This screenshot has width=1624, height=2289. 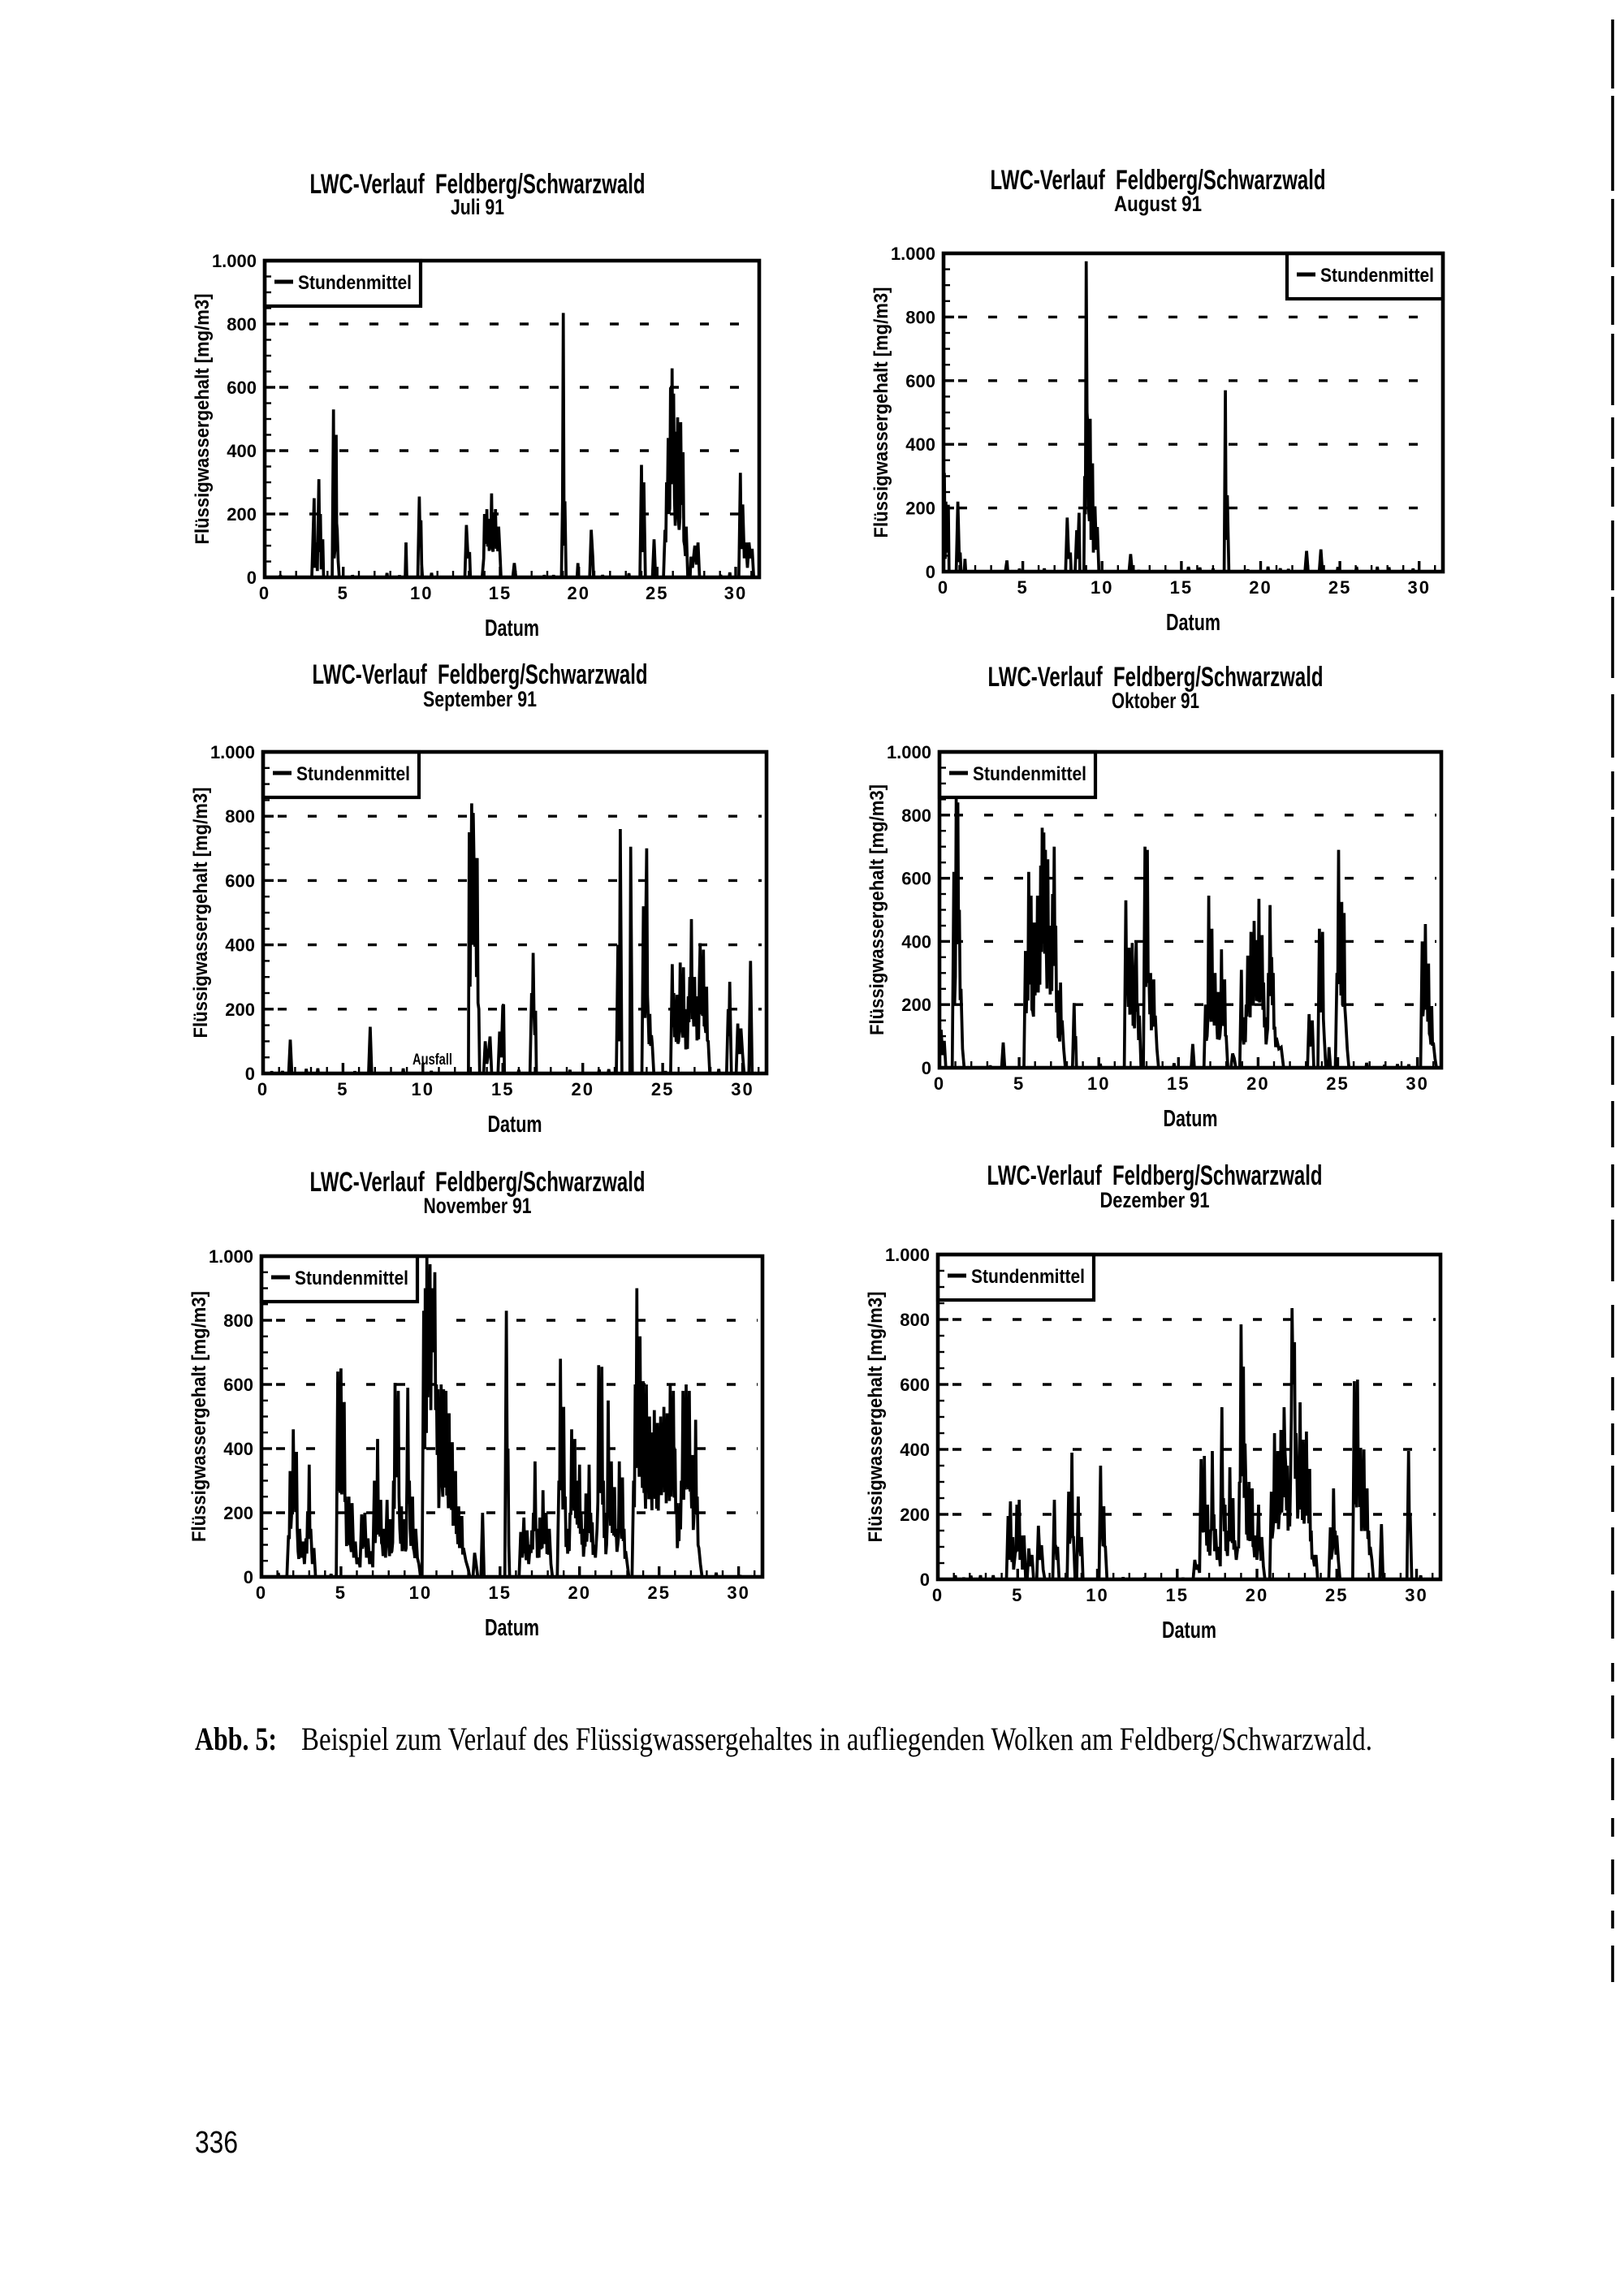 What do you see at coordinates (1156, 701) in the screenshot?
I see `svg-text: Oktober 91` at bounding box center [1156, 701].